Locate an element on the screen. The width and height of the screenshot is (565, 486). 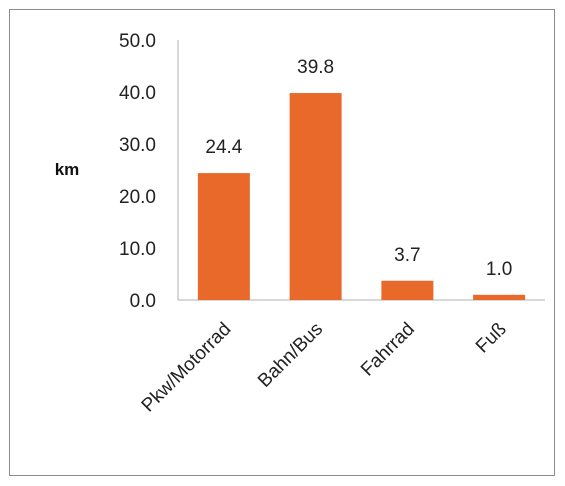
data-label: 3.7 is located at coordinates (407, 255).